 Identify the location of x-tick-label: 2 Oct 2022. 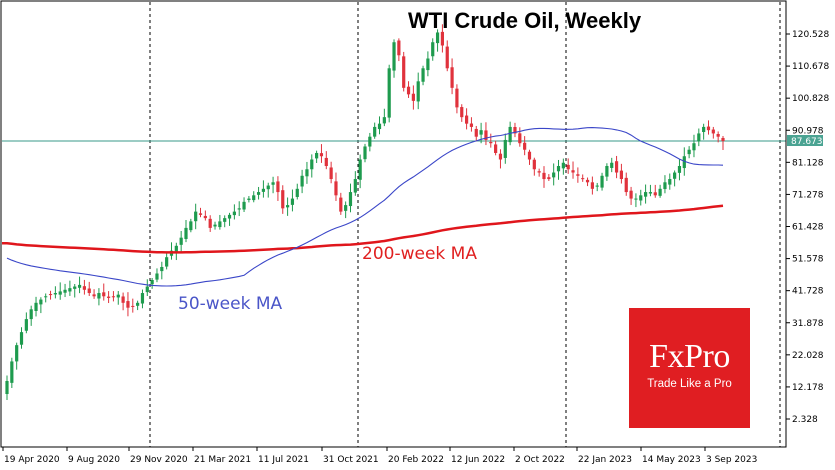
(540, 460).